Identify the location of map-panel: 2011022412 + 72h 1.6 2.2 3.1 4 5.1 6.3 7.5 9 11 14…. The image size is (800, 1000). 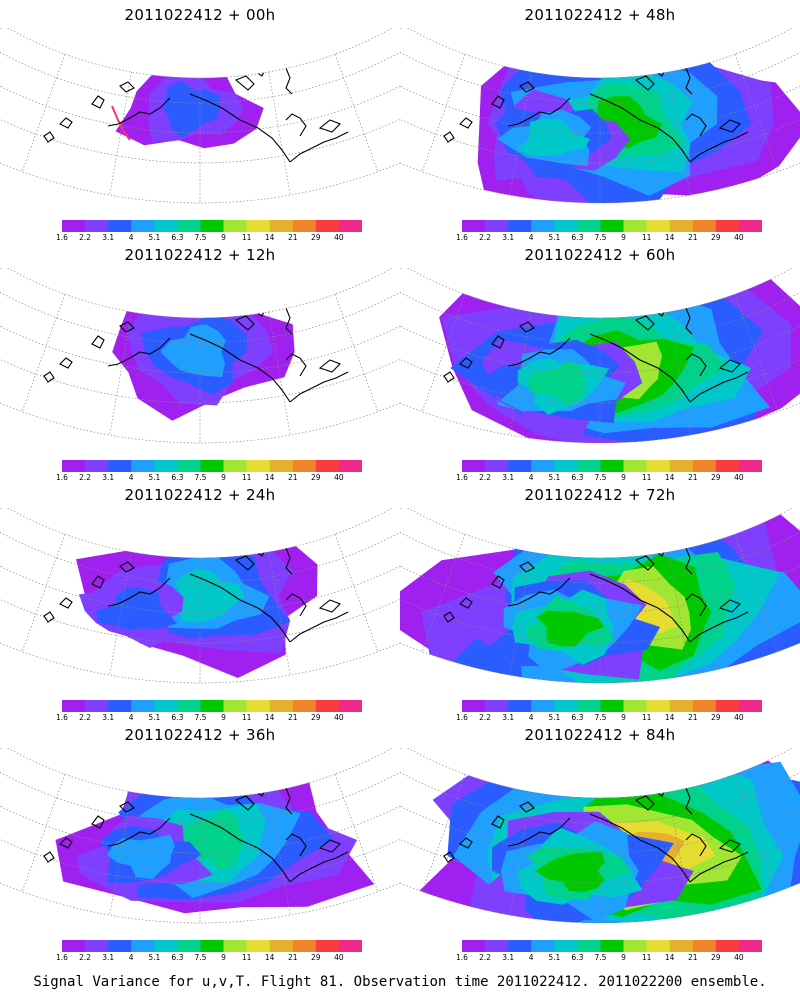
(600, 601).